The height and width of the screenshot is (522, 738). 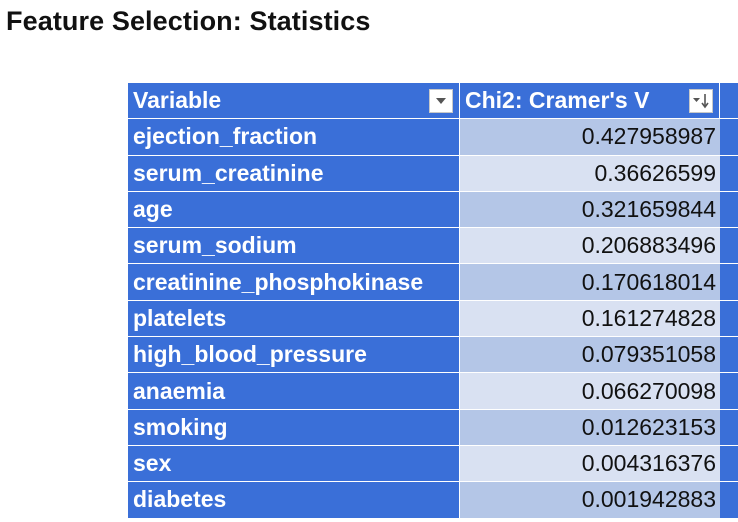 I want to click on cell-cramers-v: 0.001942883, so click(x=590, y=500).